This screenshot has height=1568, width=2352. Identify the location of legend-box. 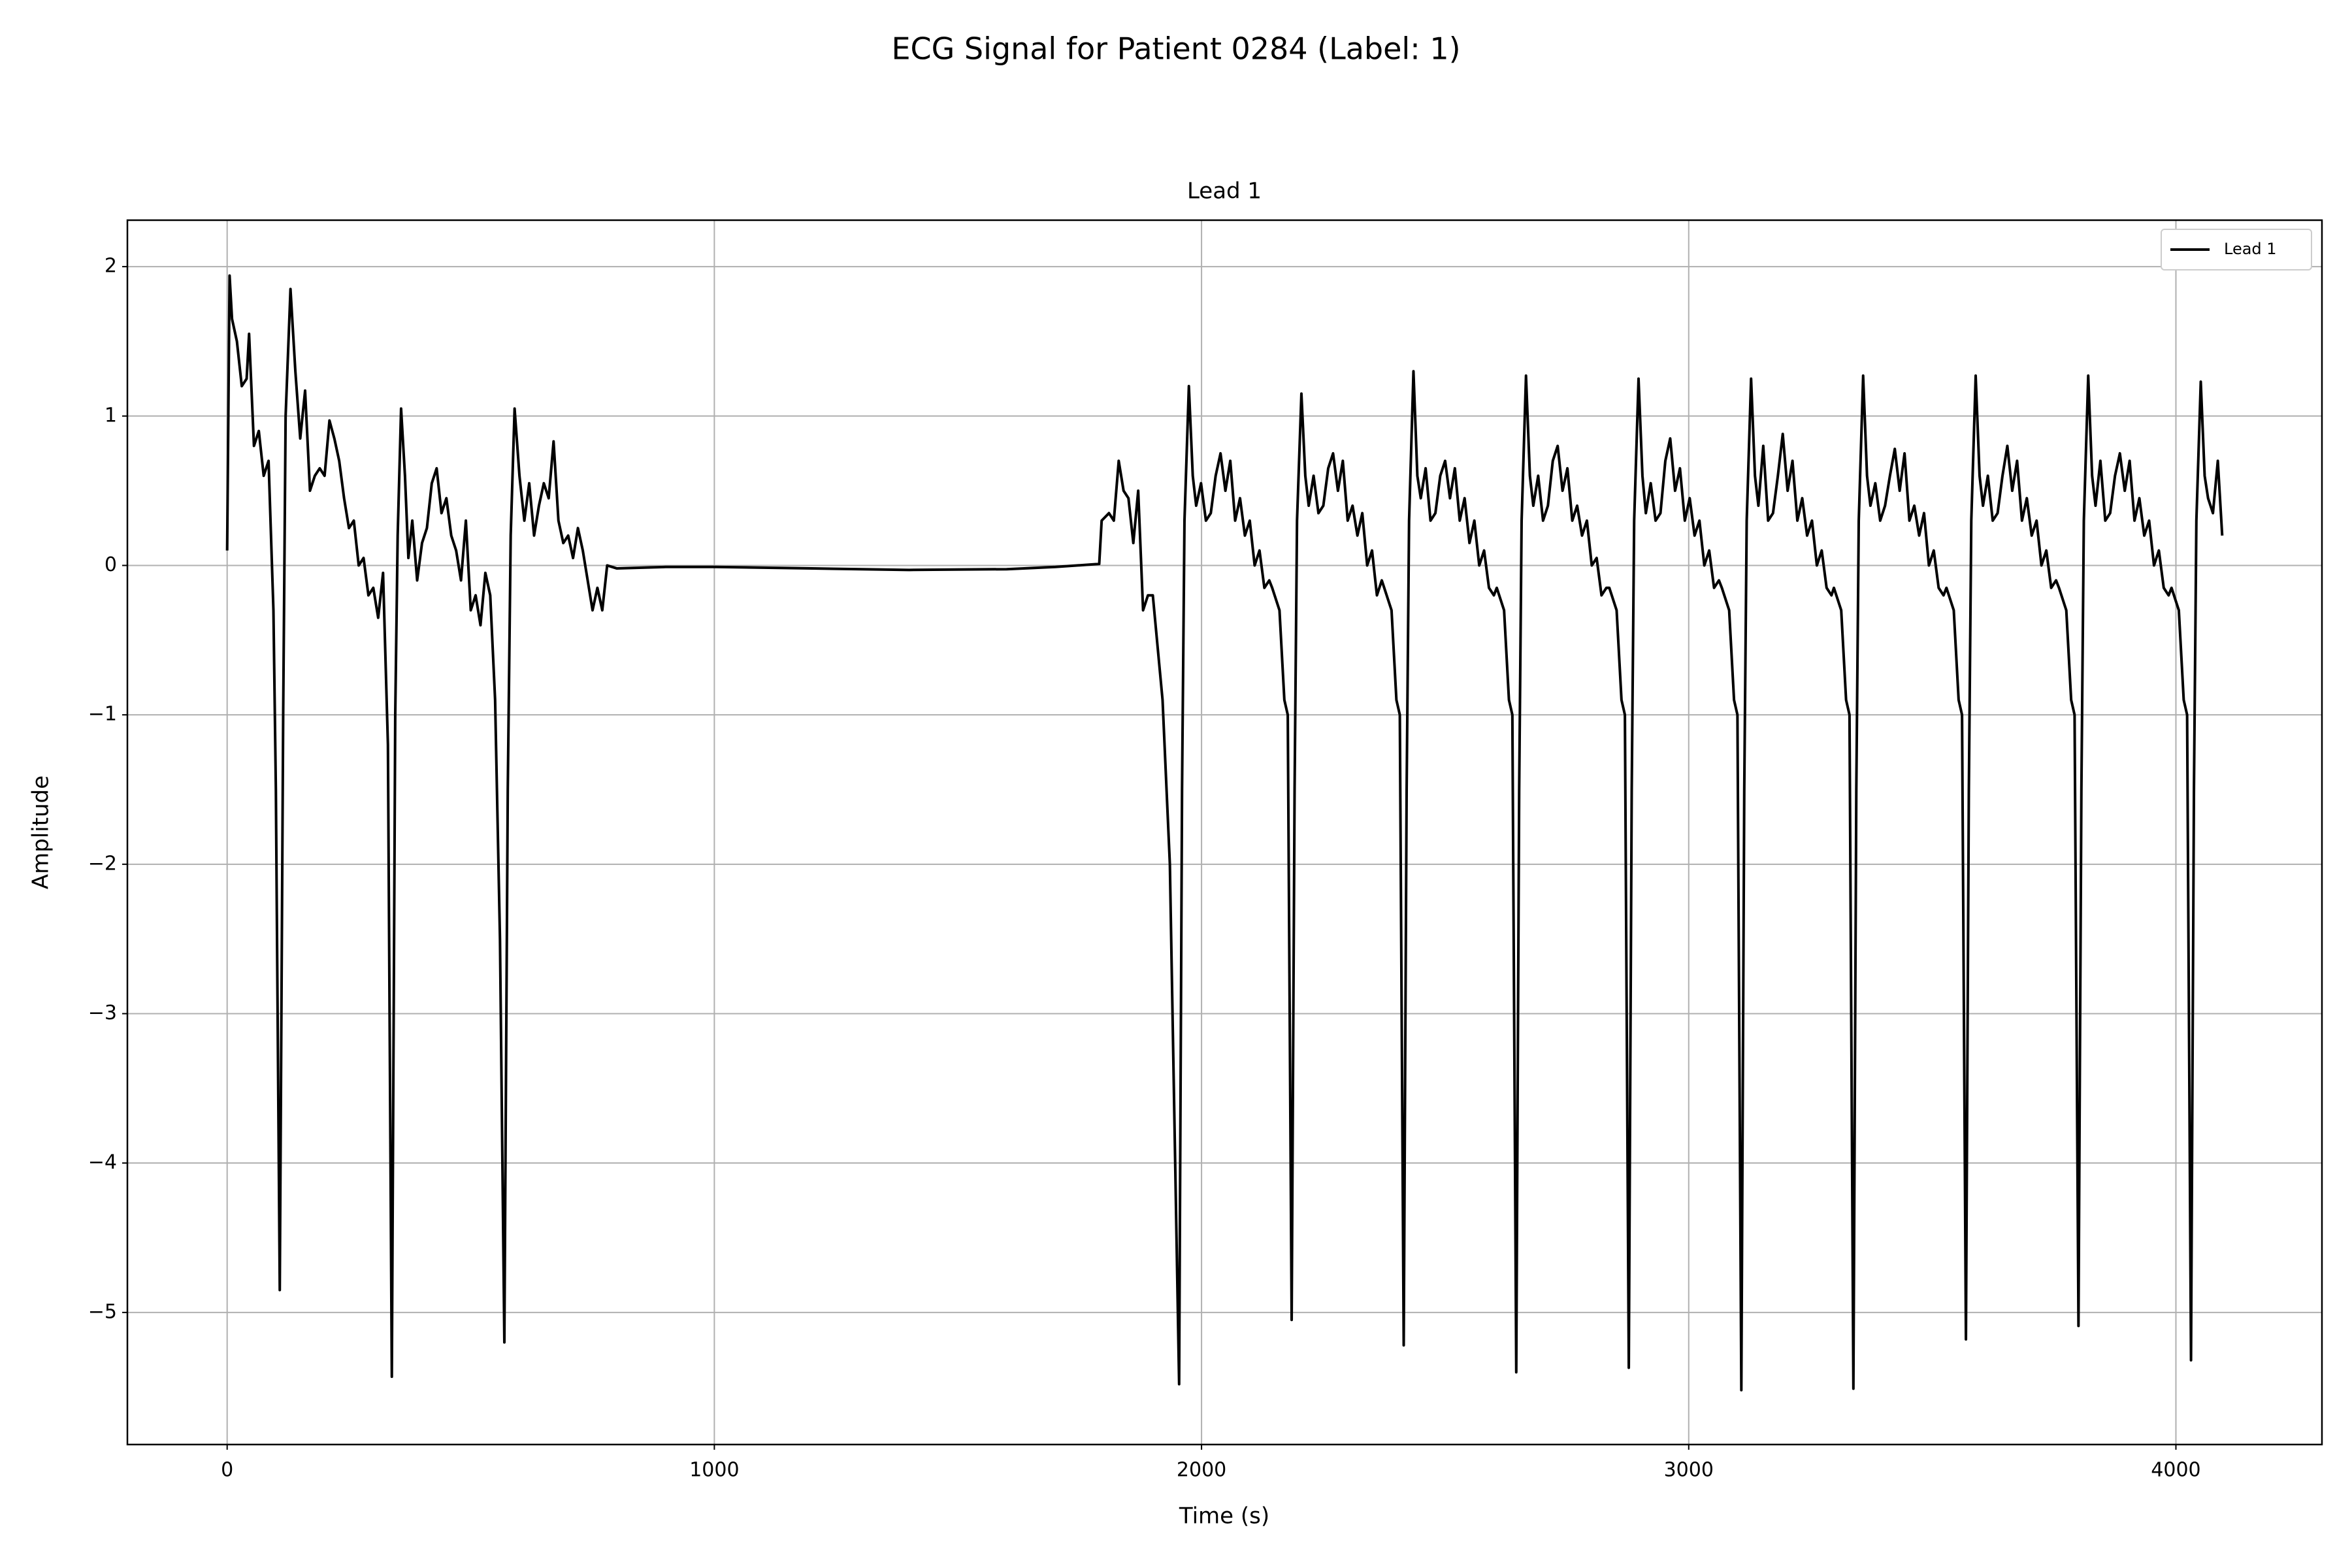
(2236, 249).